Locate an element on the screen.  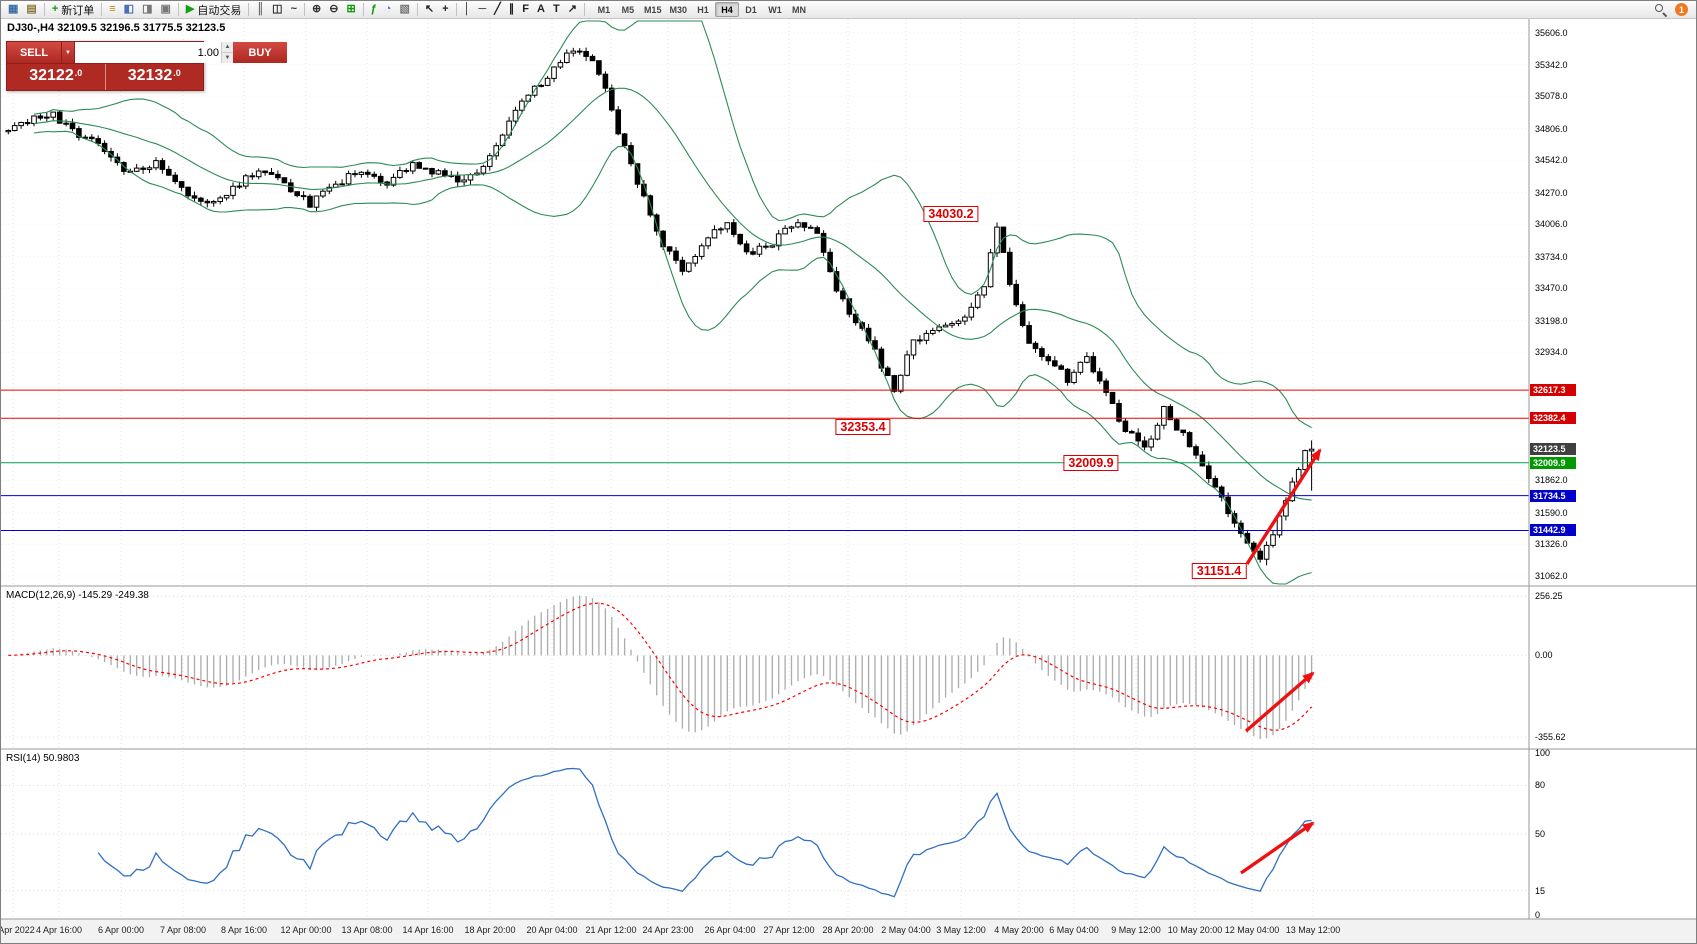
indicators-icon: ƒ is located at coordinates (374, 10).